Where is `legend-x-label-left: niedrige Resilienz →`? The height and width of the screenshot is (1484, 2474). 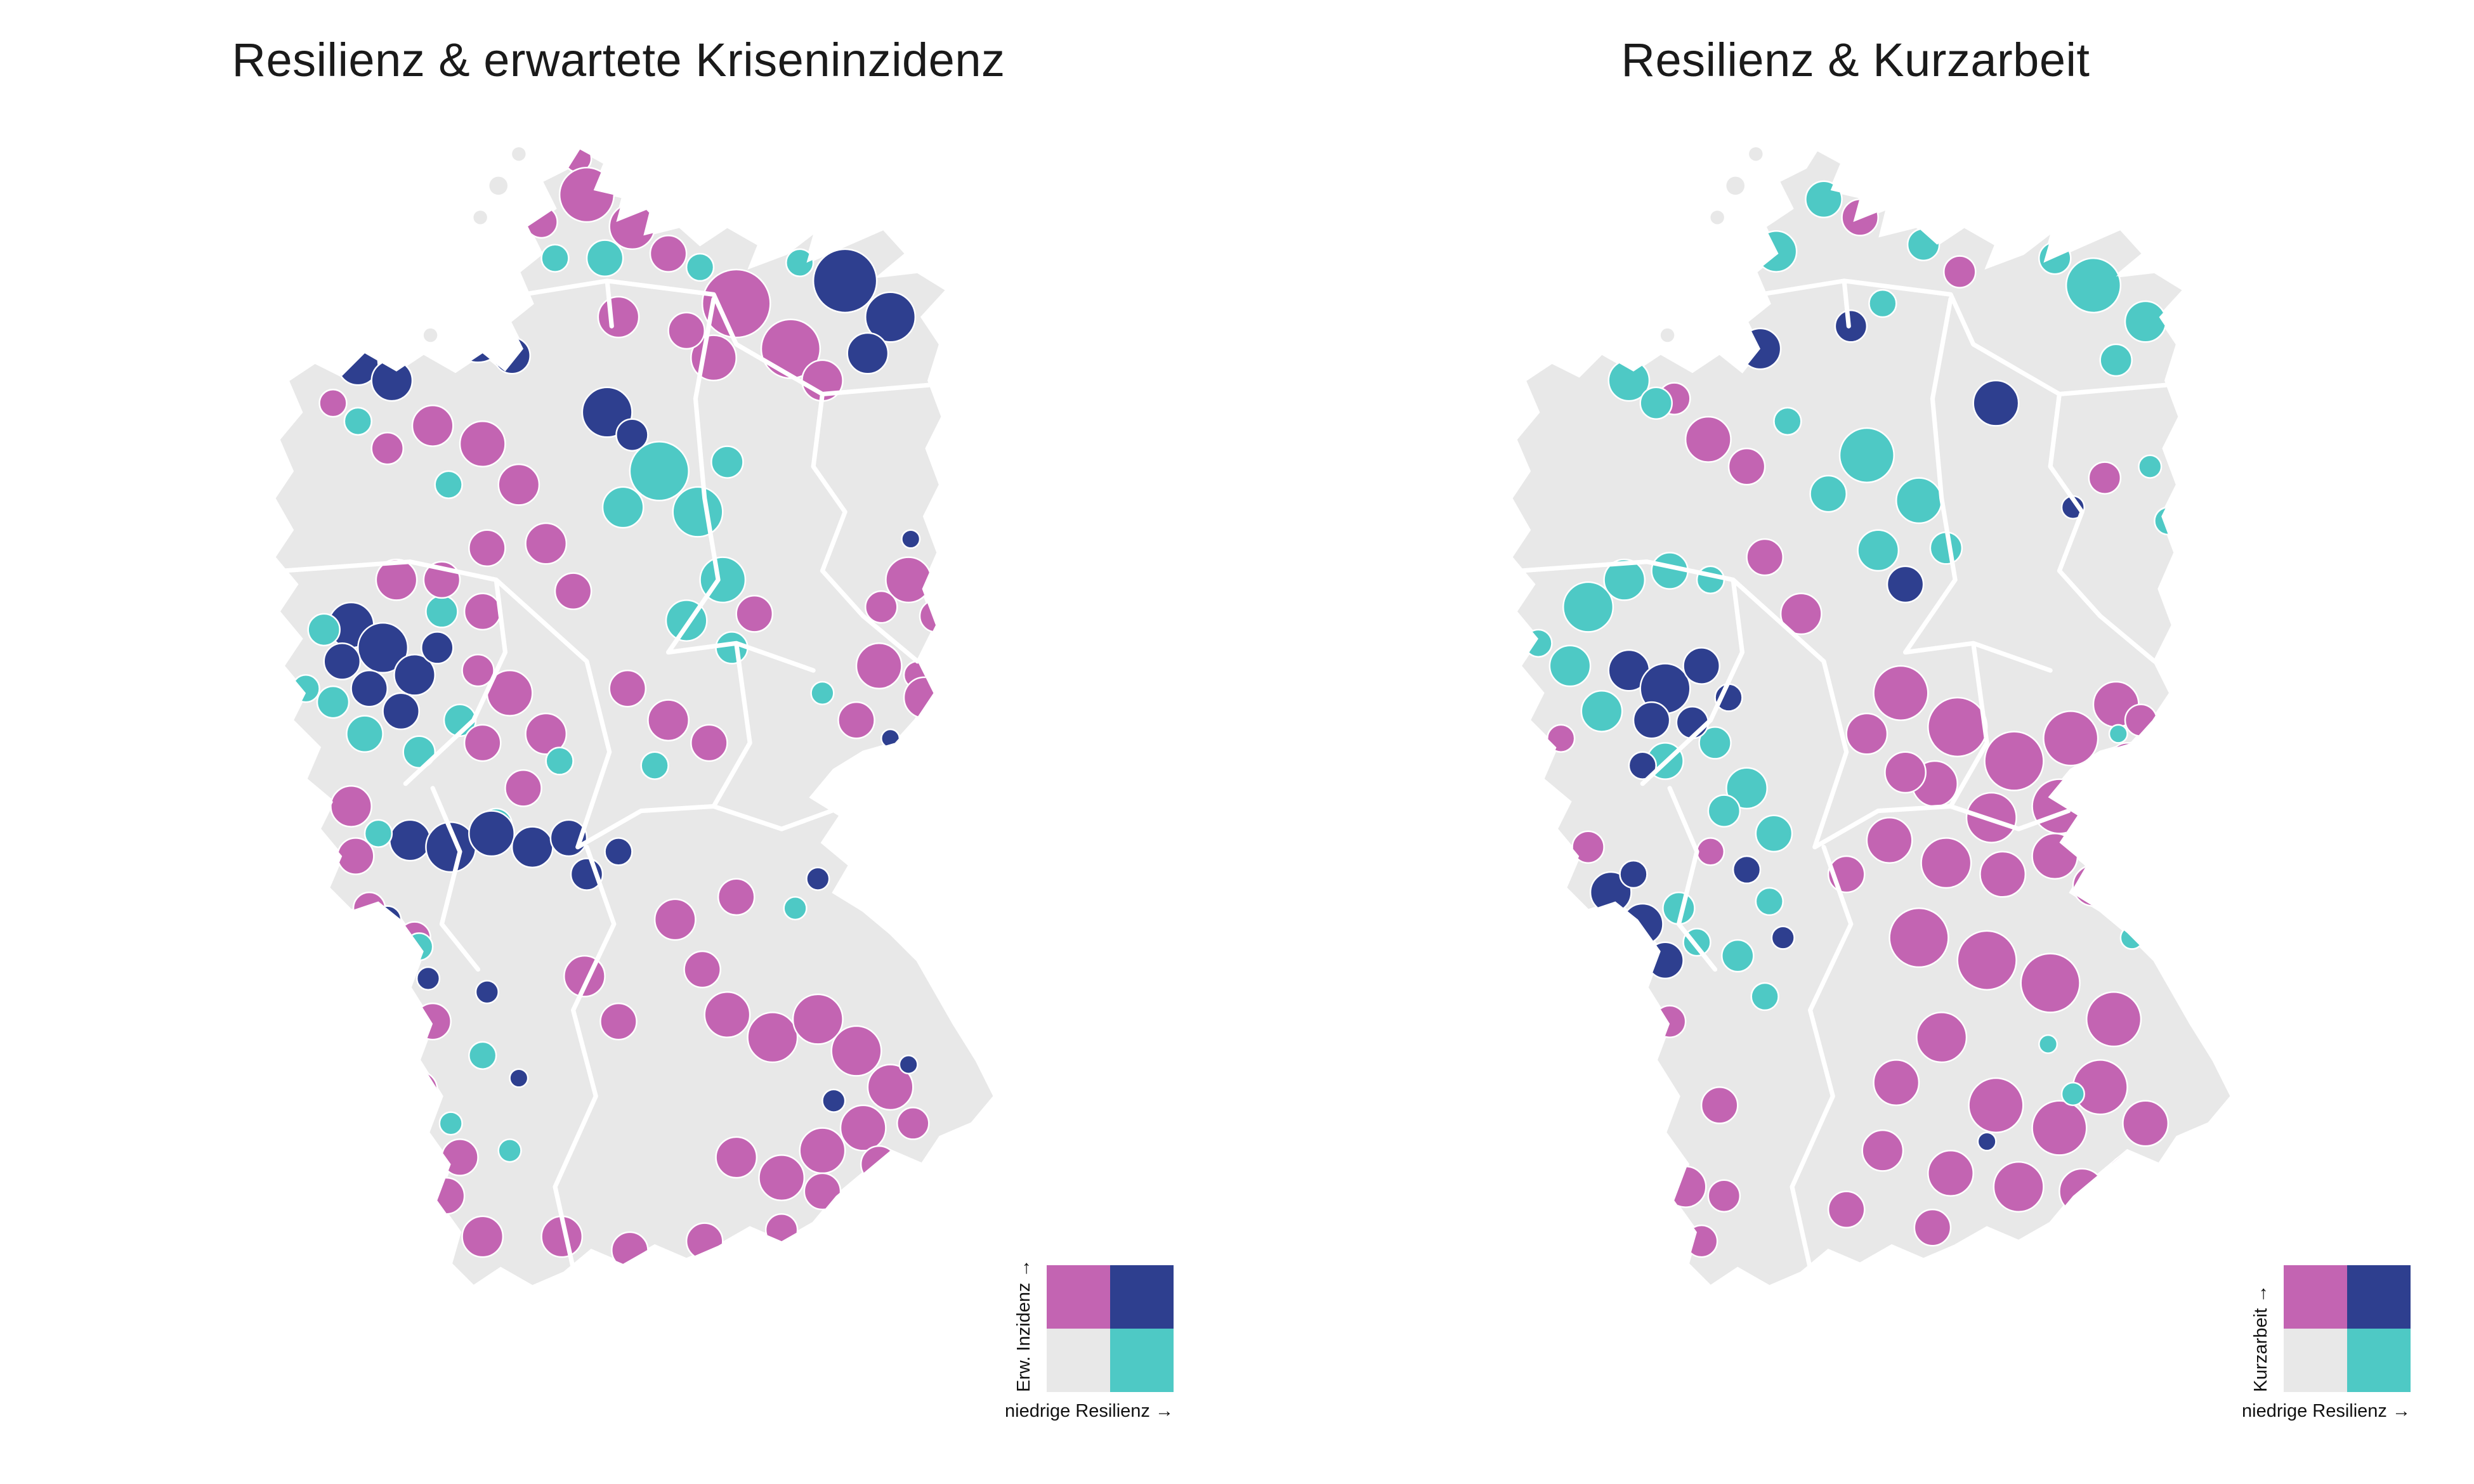 legend-x-label-left: niedrige Resilienz → is located at coordinates (1089, 1411).